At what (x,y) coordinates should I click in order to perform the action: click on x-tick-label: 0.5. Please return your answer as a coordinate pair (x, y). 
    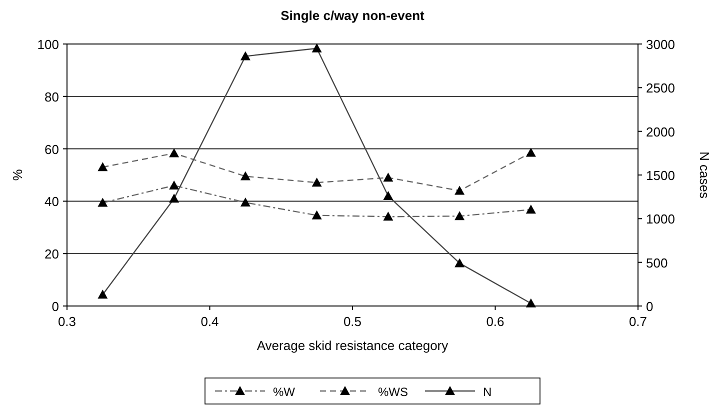
    Looking at the image, I should click on (352, 321).